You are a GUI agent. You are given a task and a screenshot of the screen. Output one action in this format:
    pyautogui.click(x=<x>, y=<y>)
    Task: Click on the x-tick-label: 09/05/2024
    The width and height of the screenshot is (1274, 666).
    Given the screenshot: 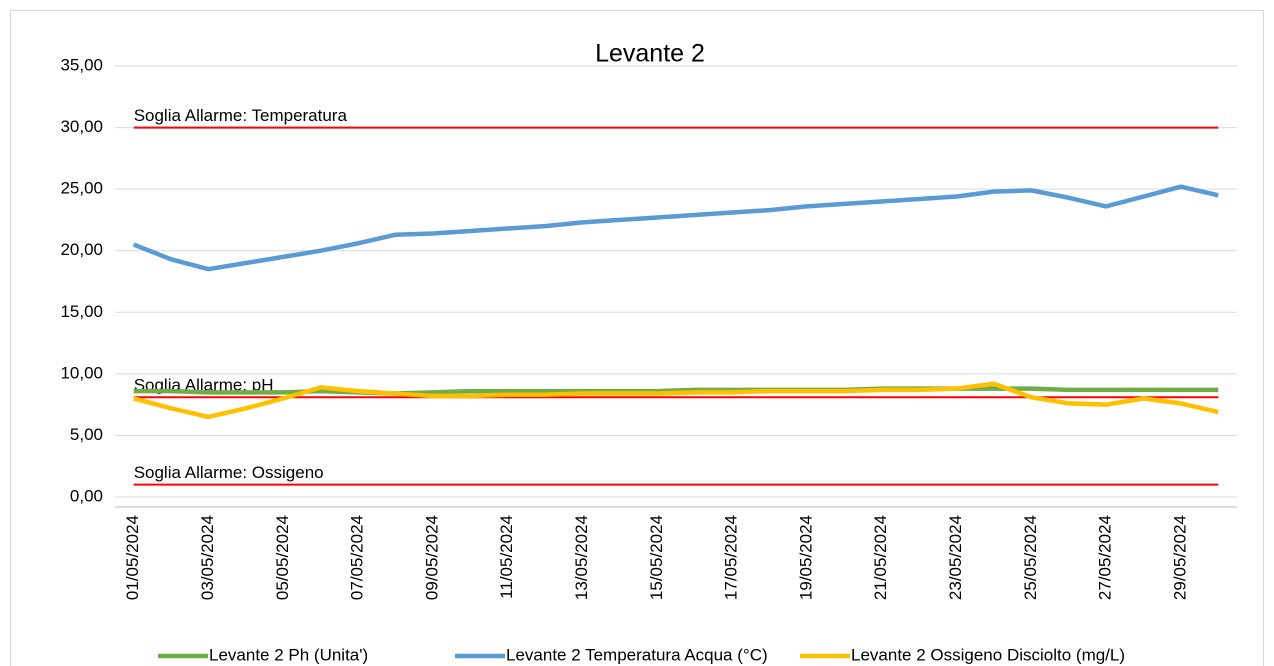 What is the action you would take?
    pyautogui.click(x=431, y=557)
    